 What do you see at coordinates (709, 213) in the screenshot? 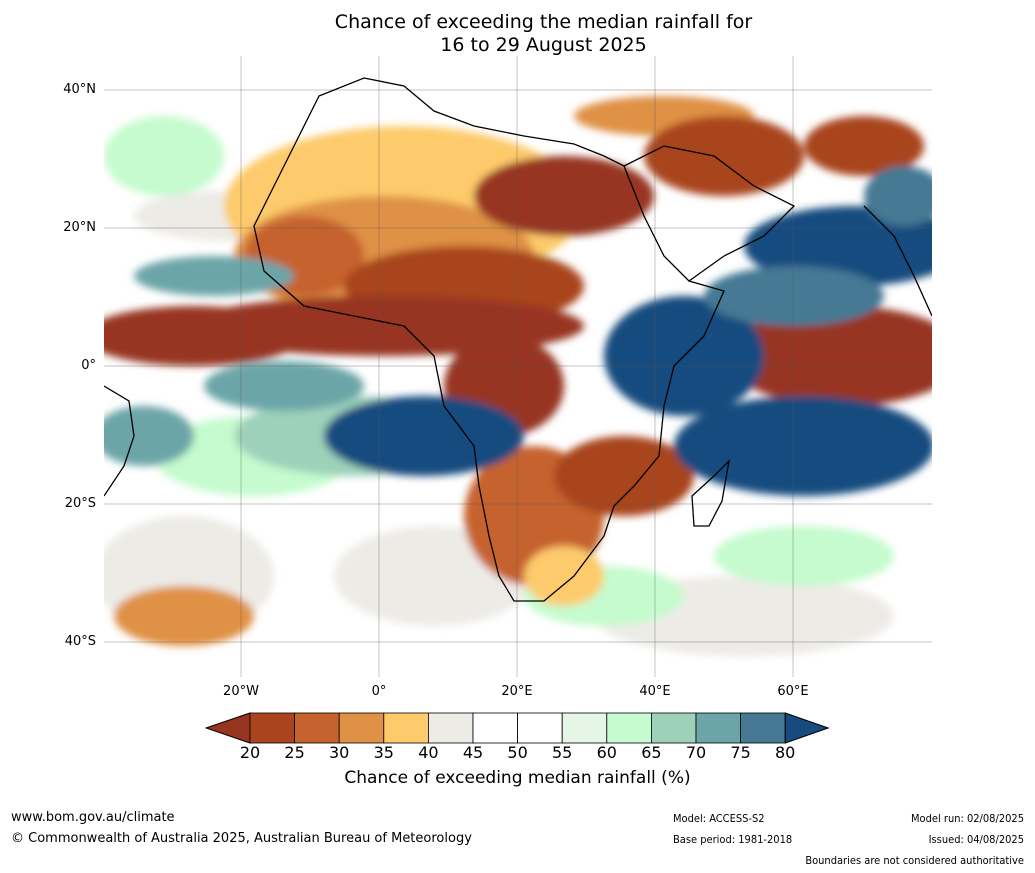
I see `arabia-coastline` at bounding box center [709, 213].